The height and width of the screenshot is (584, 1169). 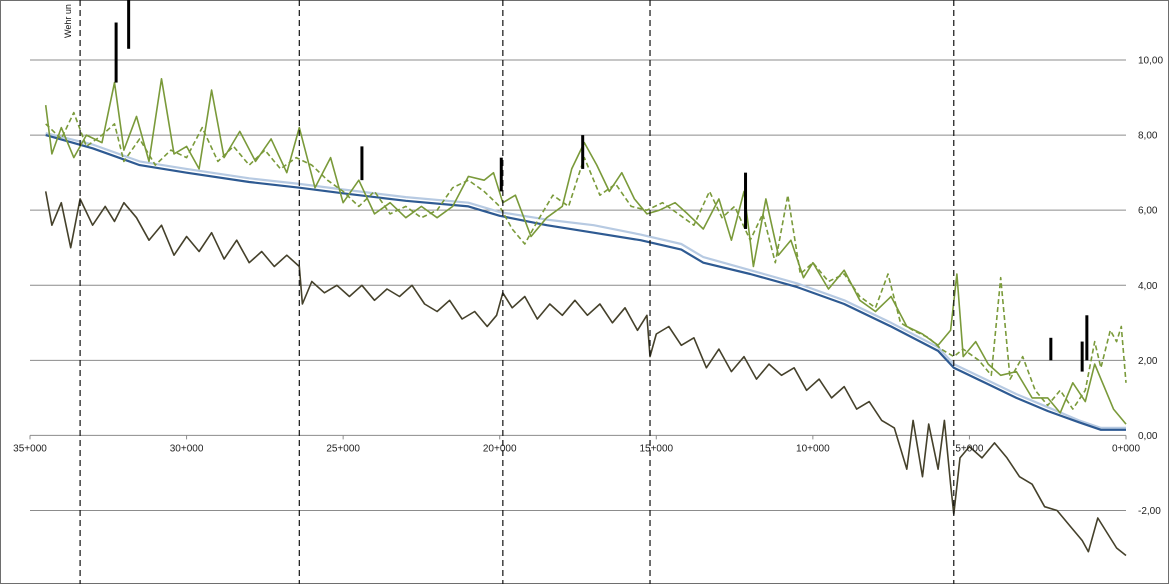 I want to click on x-tick-label: 15+000, so click(x=656, y=448).